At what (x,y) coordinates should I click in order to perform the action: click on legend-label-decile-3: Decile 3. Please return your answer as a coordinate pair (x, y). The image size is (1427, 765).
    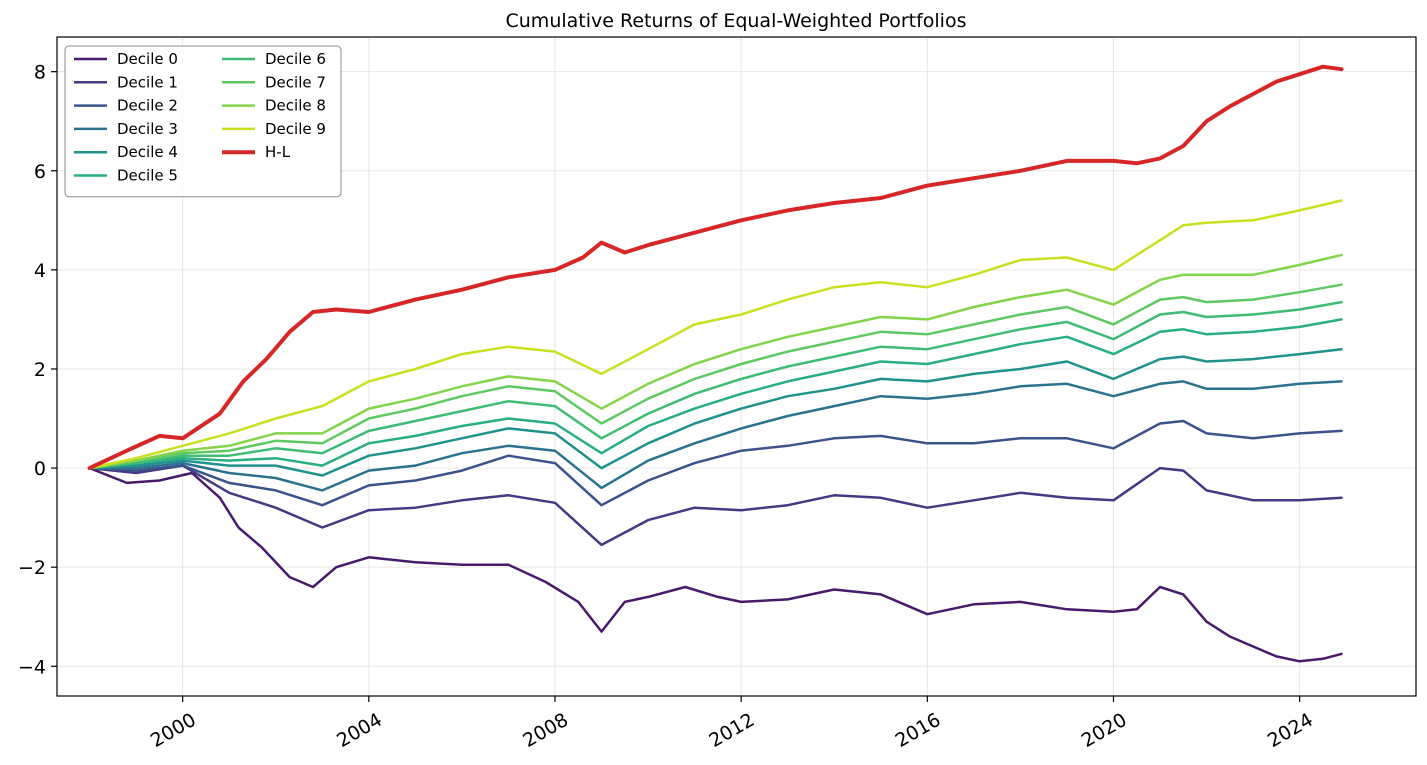
    Looking at the image, I should click on (147, 129).